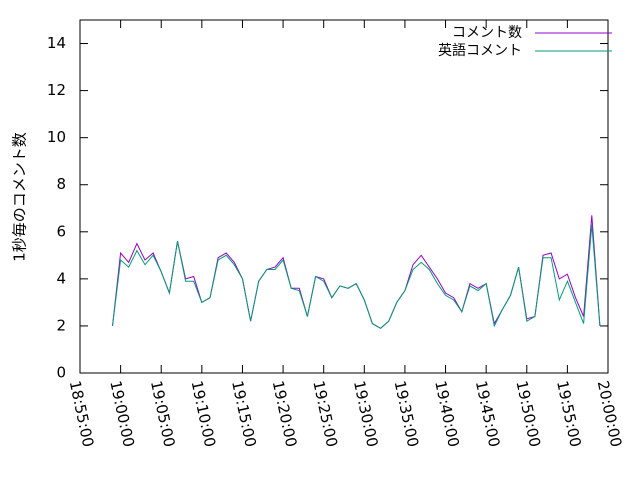 The width and height of the screenshot is (640, 480). I want to click on x-tick-label: 19:45:00, so click(488, 414).